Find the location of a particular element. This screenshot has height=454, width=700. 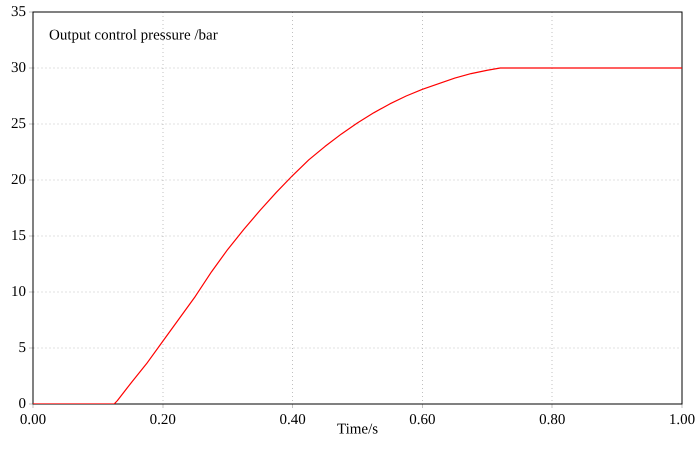

x-tick-label: 0.60 is located at coordinates (422, 420).